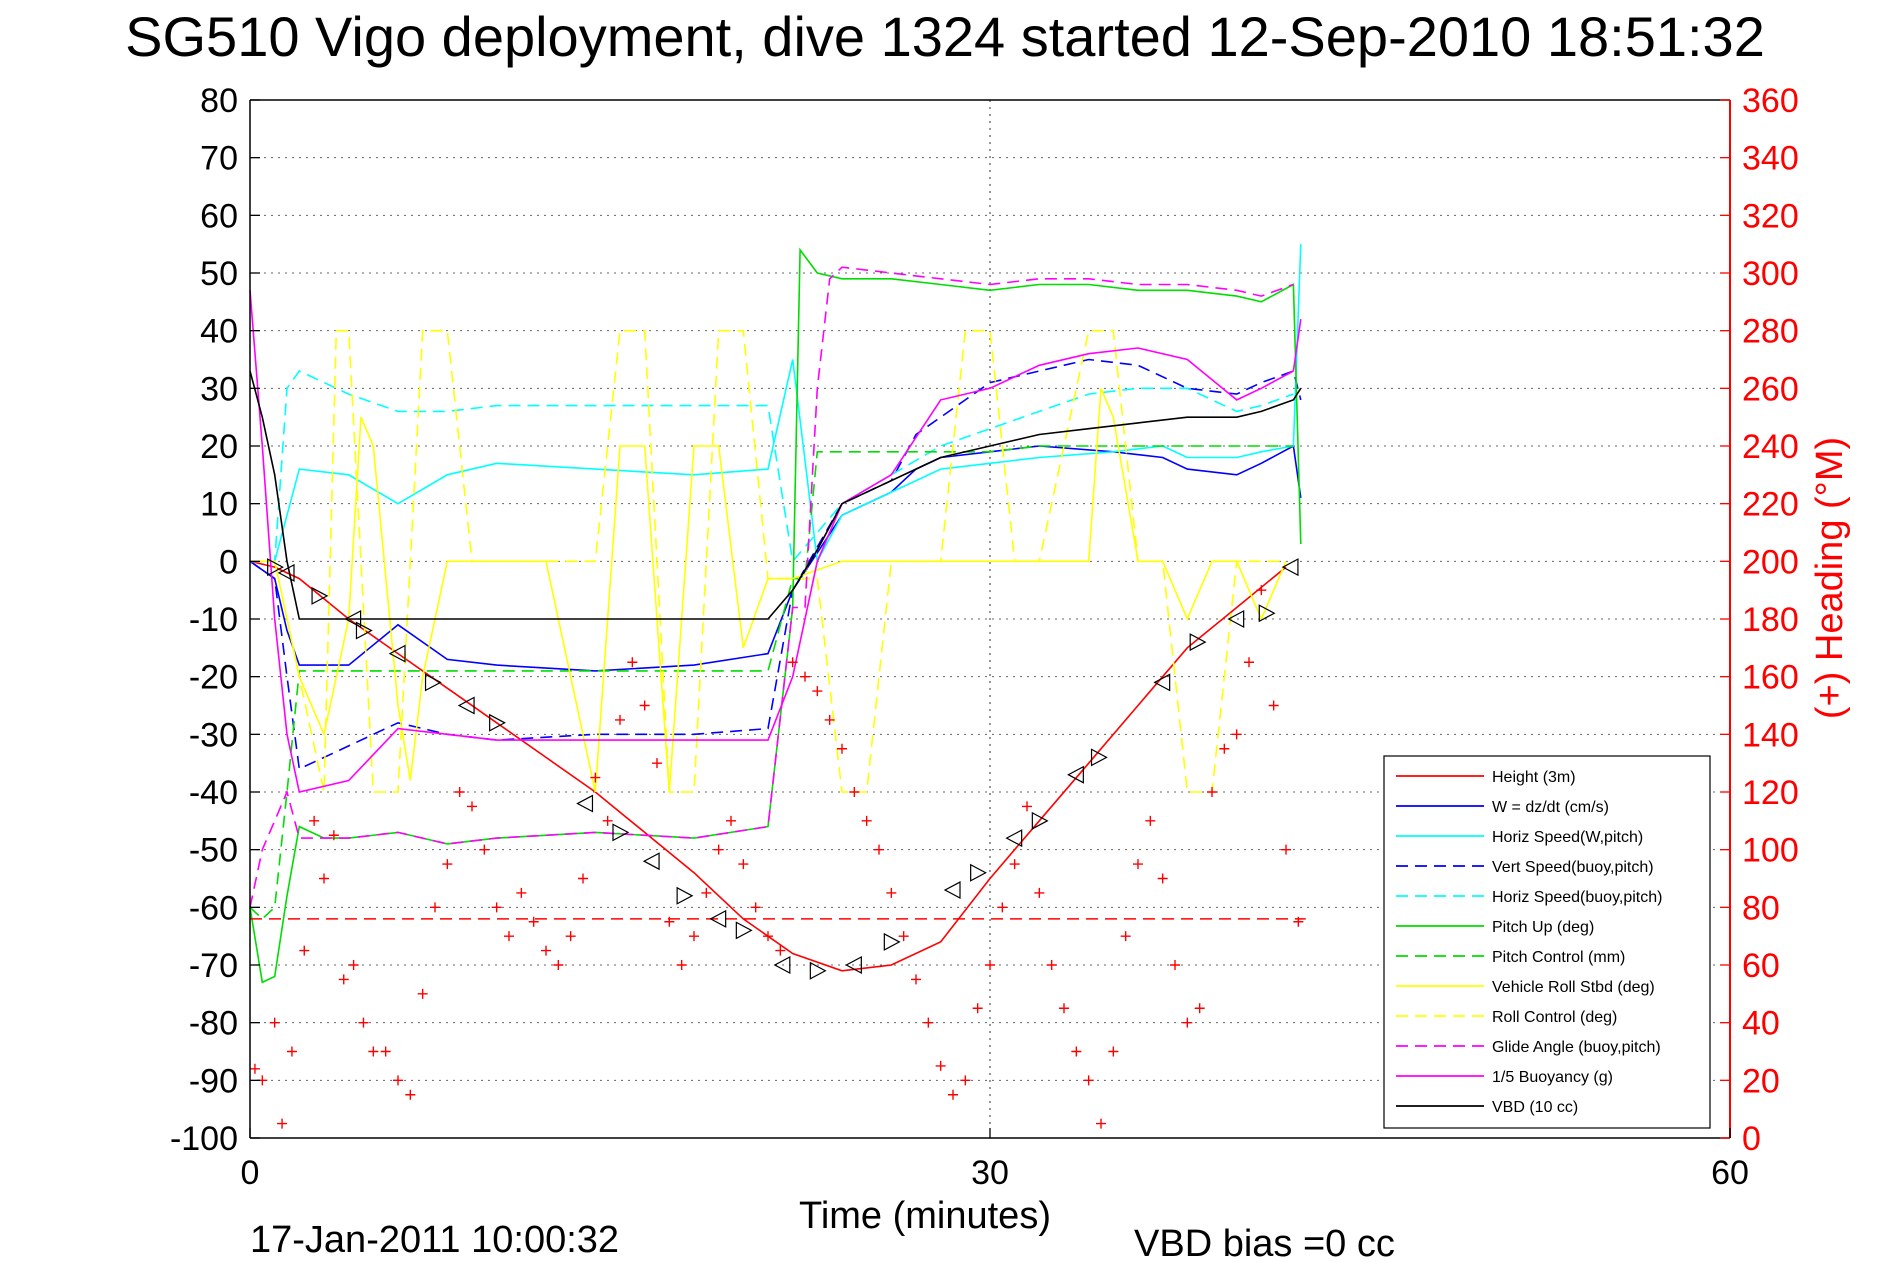 The image size is (1891, 1262). Describe the element at coordinates (1558, 957) in the screenshot. I see `legend-label: Pitch Control (mm)` at that location.